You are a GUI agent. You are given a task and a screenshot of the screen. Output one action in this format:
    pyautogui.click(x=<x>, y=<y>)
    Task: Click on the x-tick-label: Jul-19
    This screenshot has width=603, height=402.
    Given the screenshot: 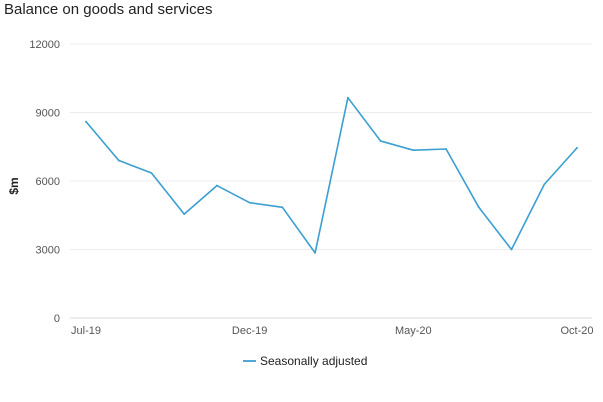 What is the action you would take?
    pyautogui.click(x=86, y=331)
    